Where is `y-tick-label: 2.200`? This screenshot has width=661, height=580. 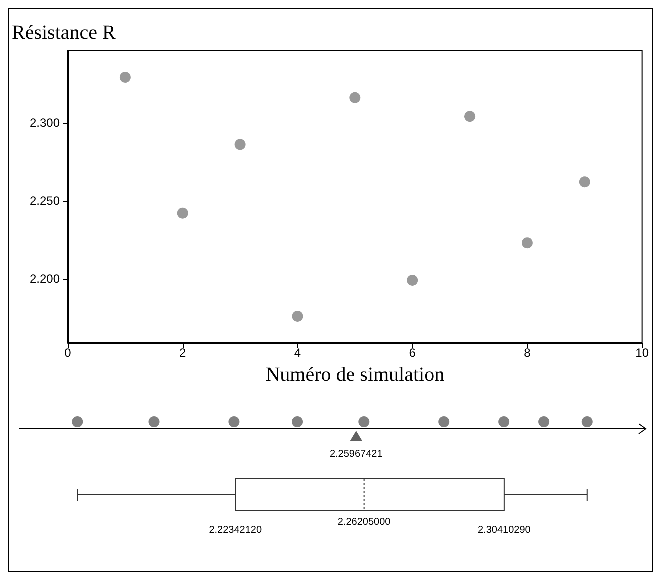 y-tick-label: 2.200 is located at coordinates (45, 279).